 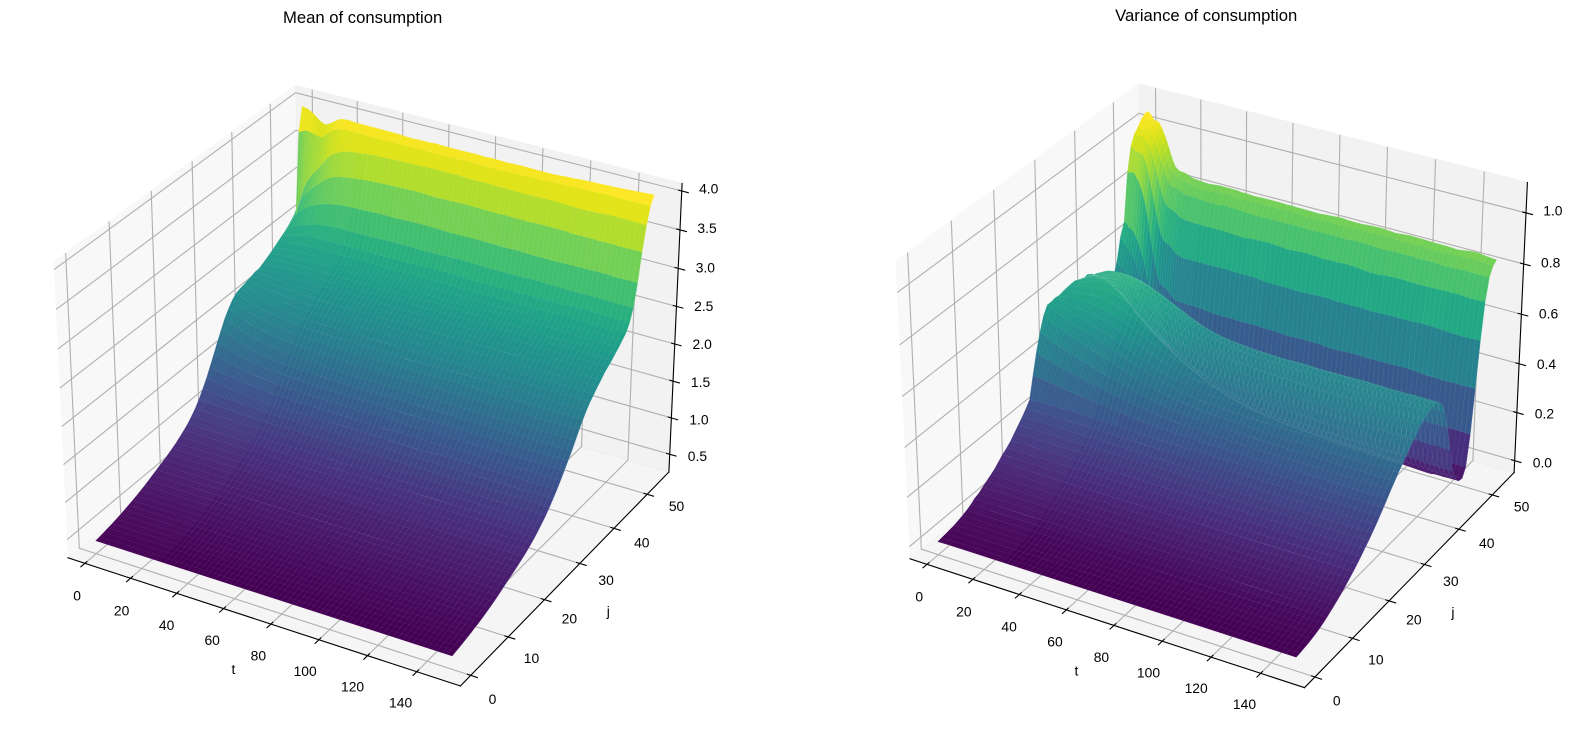 I want to click on svg-text: 4.0, so click(x=709, y=189).